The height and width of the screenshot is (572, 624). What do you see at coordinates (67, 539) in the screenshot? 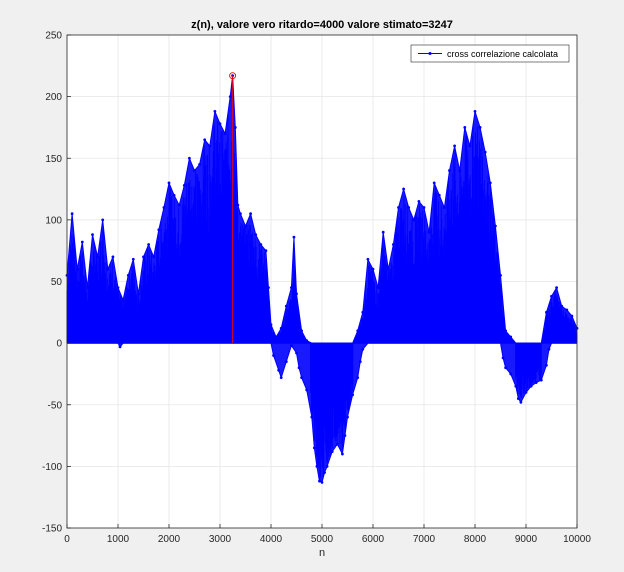
I see `x-tick-label: 0` at bounding box center [67, 539].